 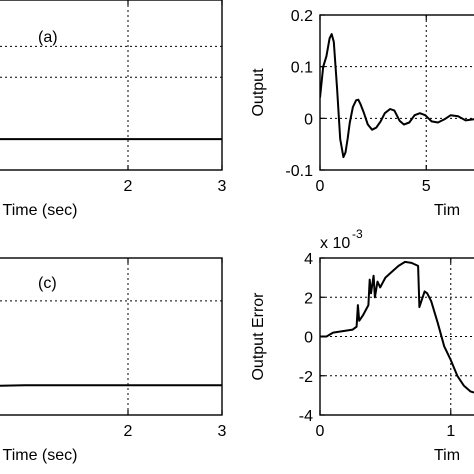 I want to click on y-tick-label: -0.1, so click(x=299, y=171).